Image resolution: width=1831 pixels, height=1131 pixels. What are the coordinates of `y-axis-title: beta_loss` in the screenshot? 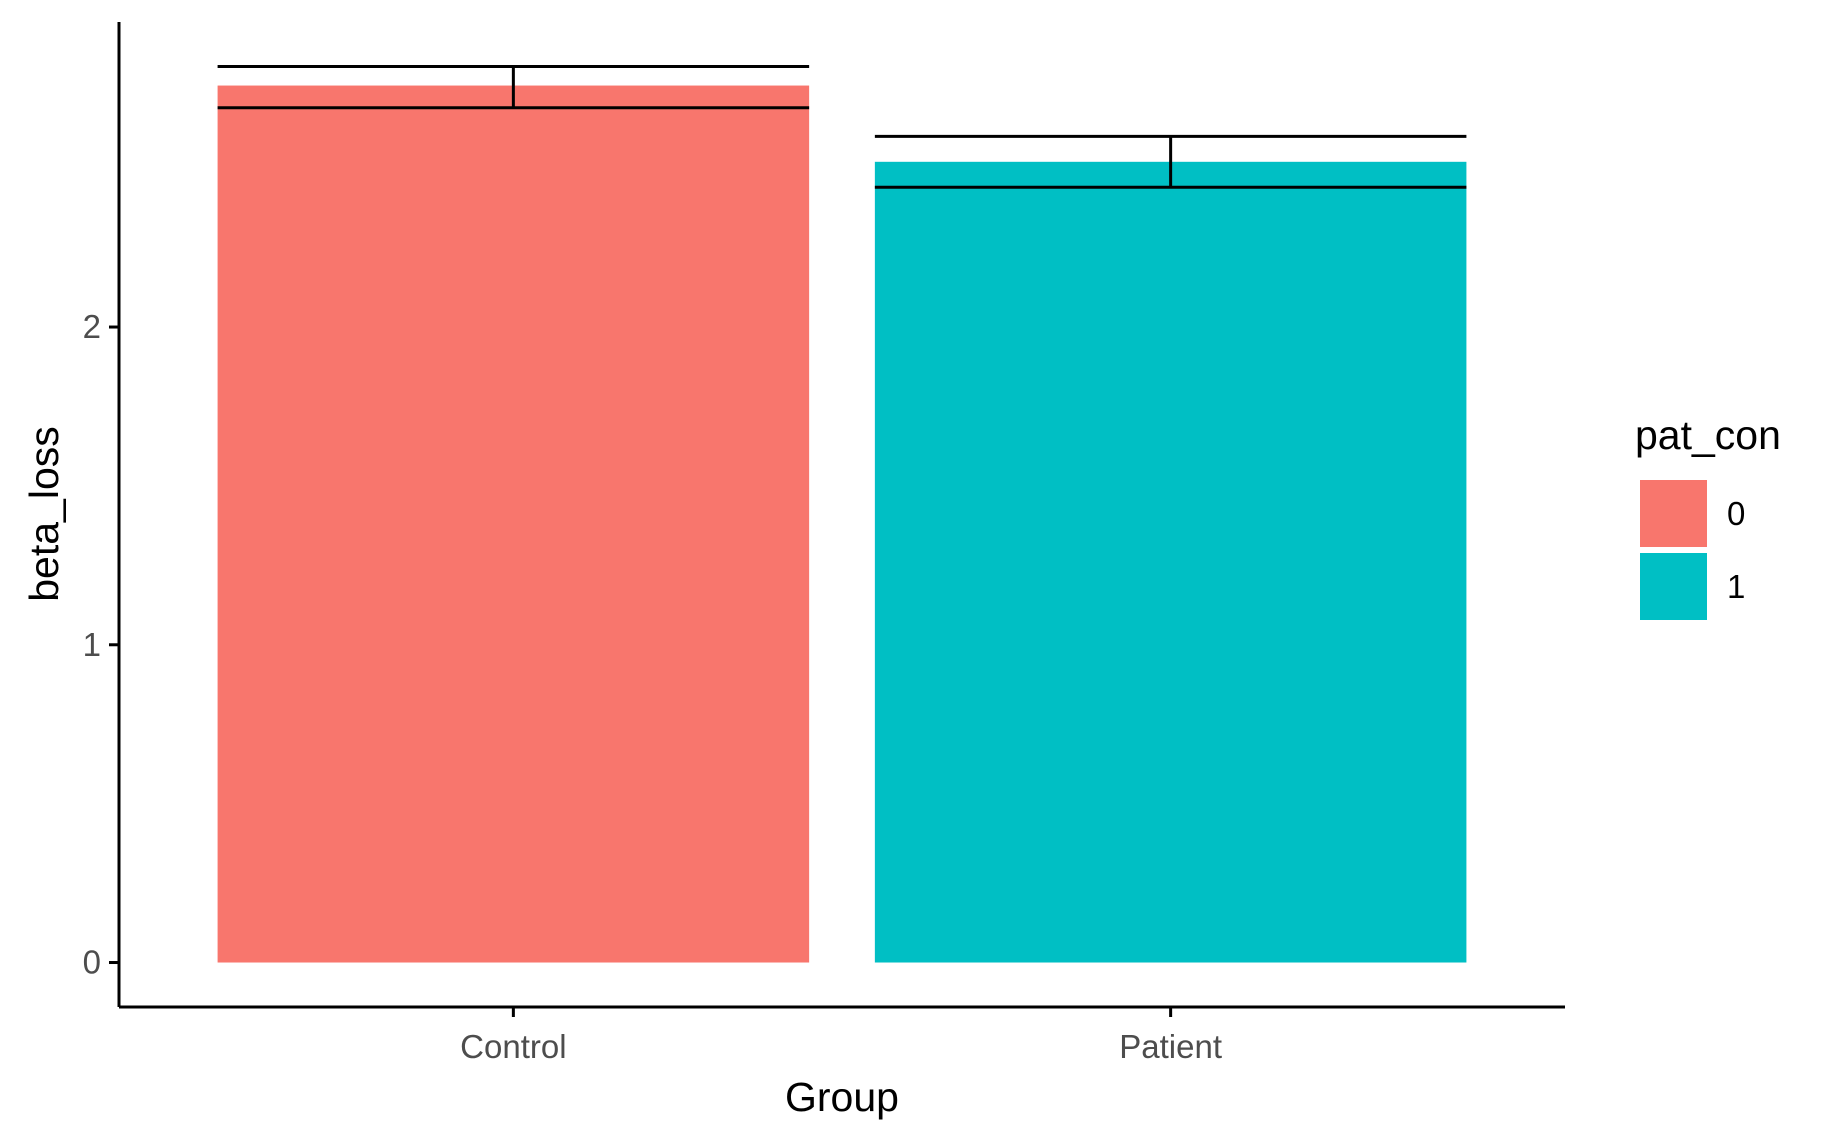 It's located at (44, 514).